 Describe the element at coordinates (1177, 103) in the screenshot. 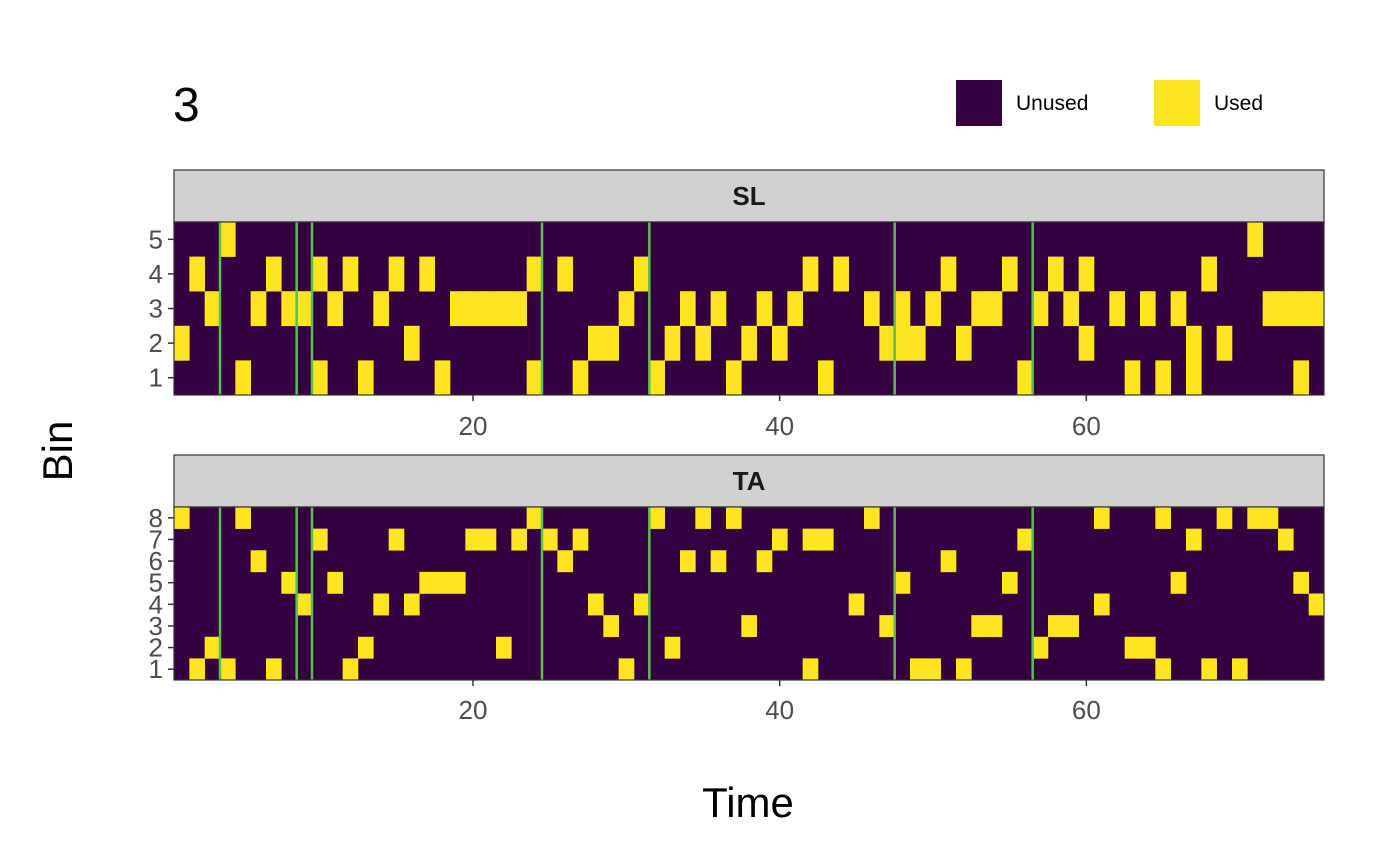

I see `legend-swatch-used` at that location.